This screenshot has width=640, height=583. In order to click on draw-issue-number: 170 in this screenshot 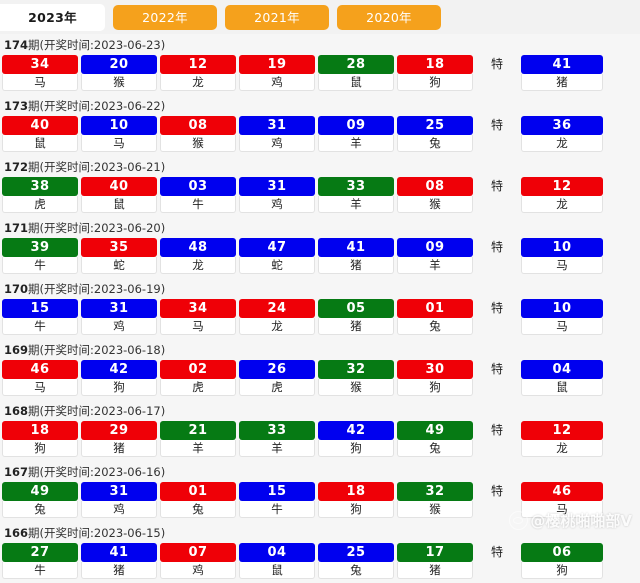, I will do `click(16, 289)`.